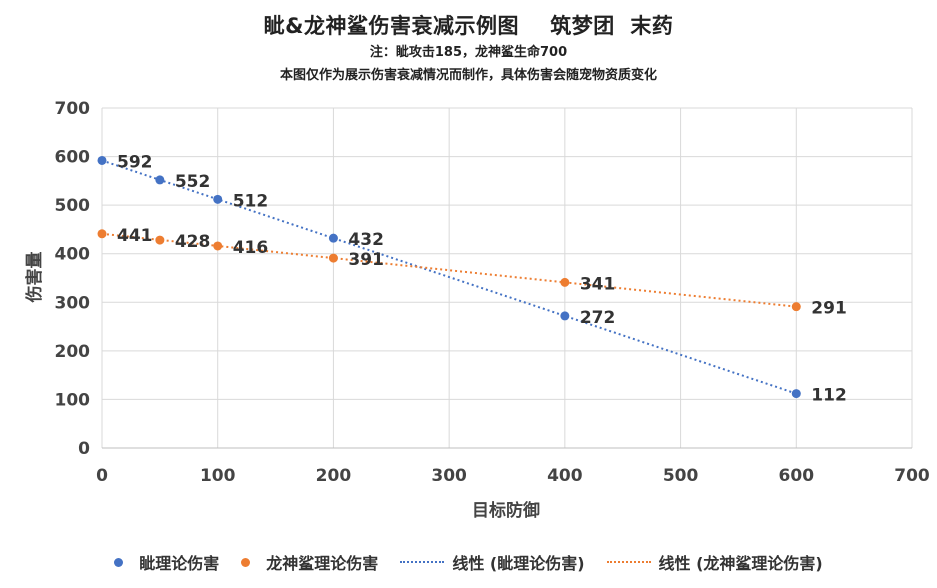 The height and width of the screenshot is (588, 937). I want to click on y-tick-label-1: 100, so click(73, 400).